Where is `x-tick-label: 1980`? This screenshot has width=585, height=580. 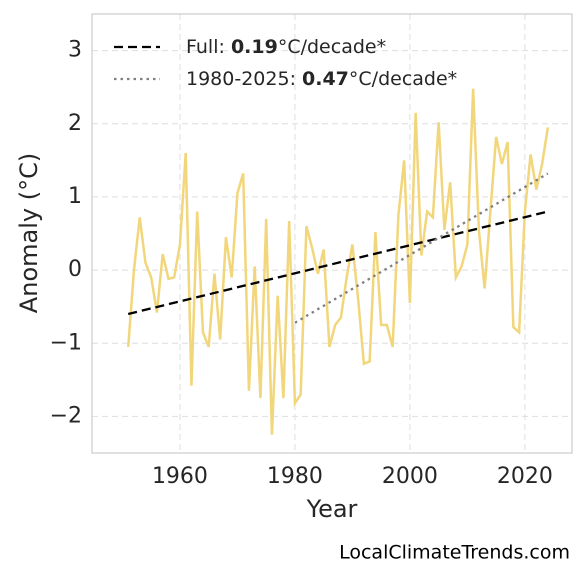 x-tick-label: 1980 is located at coordinates (295, 476).